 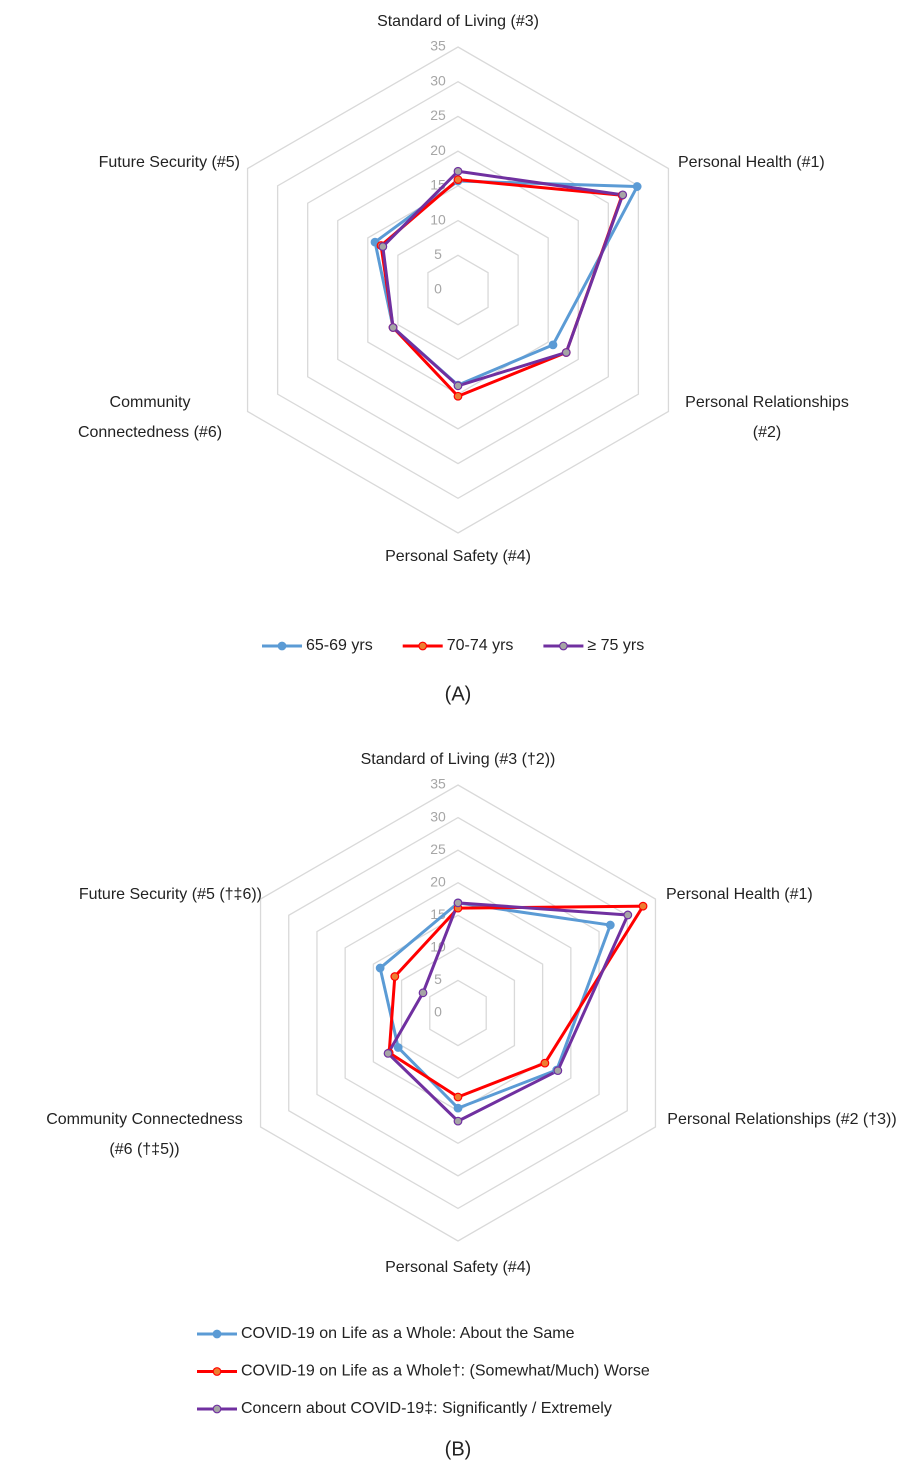 I want to click on axis-label: Personal Relationships (#2), so click(x=767, y=417).